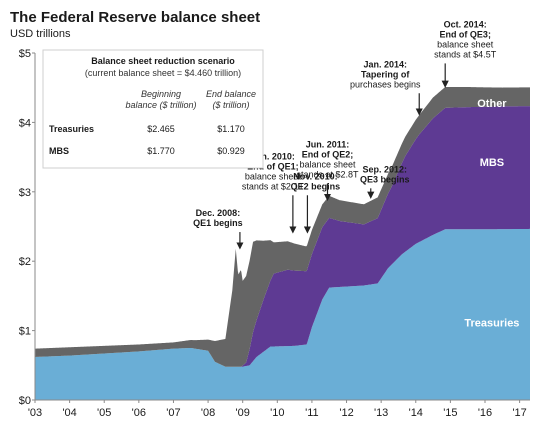  I want to click on annotation-text: purchases begins, so click(385, 84).